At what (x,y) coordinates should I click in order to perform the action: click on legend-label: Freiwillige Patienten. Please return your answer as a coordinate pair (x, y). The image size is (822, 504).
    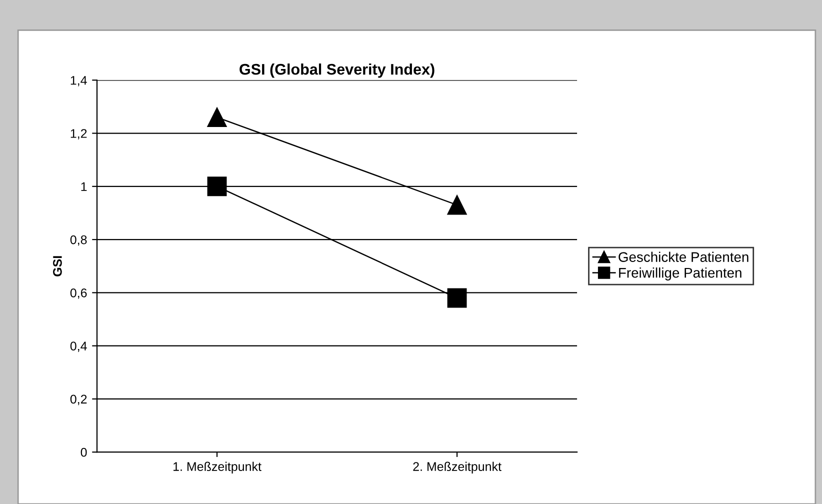
    Looking at the image, I should click on (680, 274).